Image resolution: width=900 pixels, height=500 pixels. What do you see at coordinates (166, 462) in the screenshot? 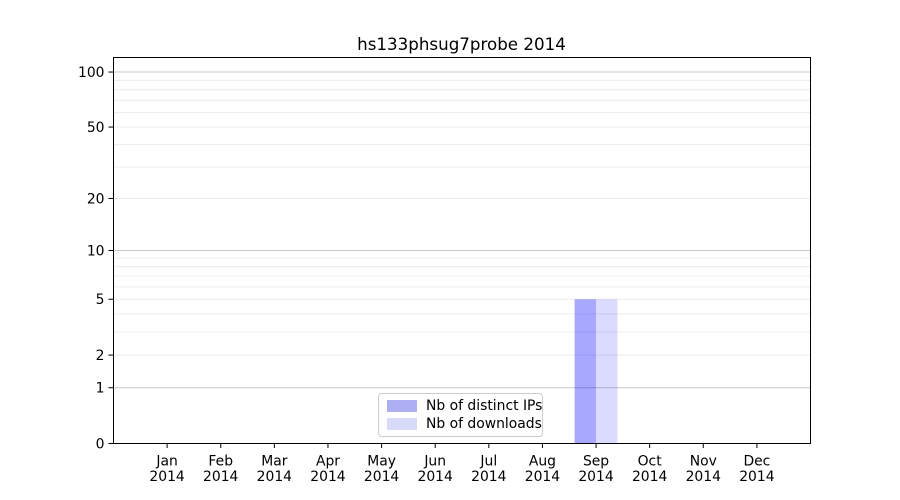
I see `x-tick-month-label: Jan` at bounding box center [166, 462].